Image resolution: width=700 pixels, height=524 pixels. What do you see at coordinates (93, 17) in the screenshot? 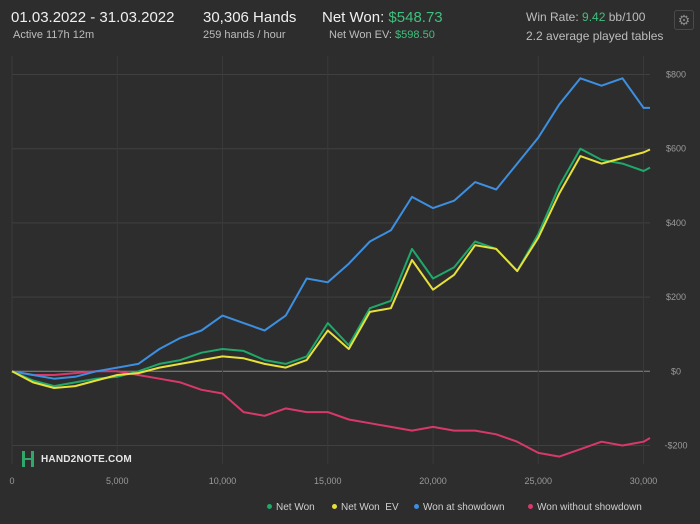
I see `date-range: 01.03.2022 - 31.03.2022` at bounding box center [93, 17].